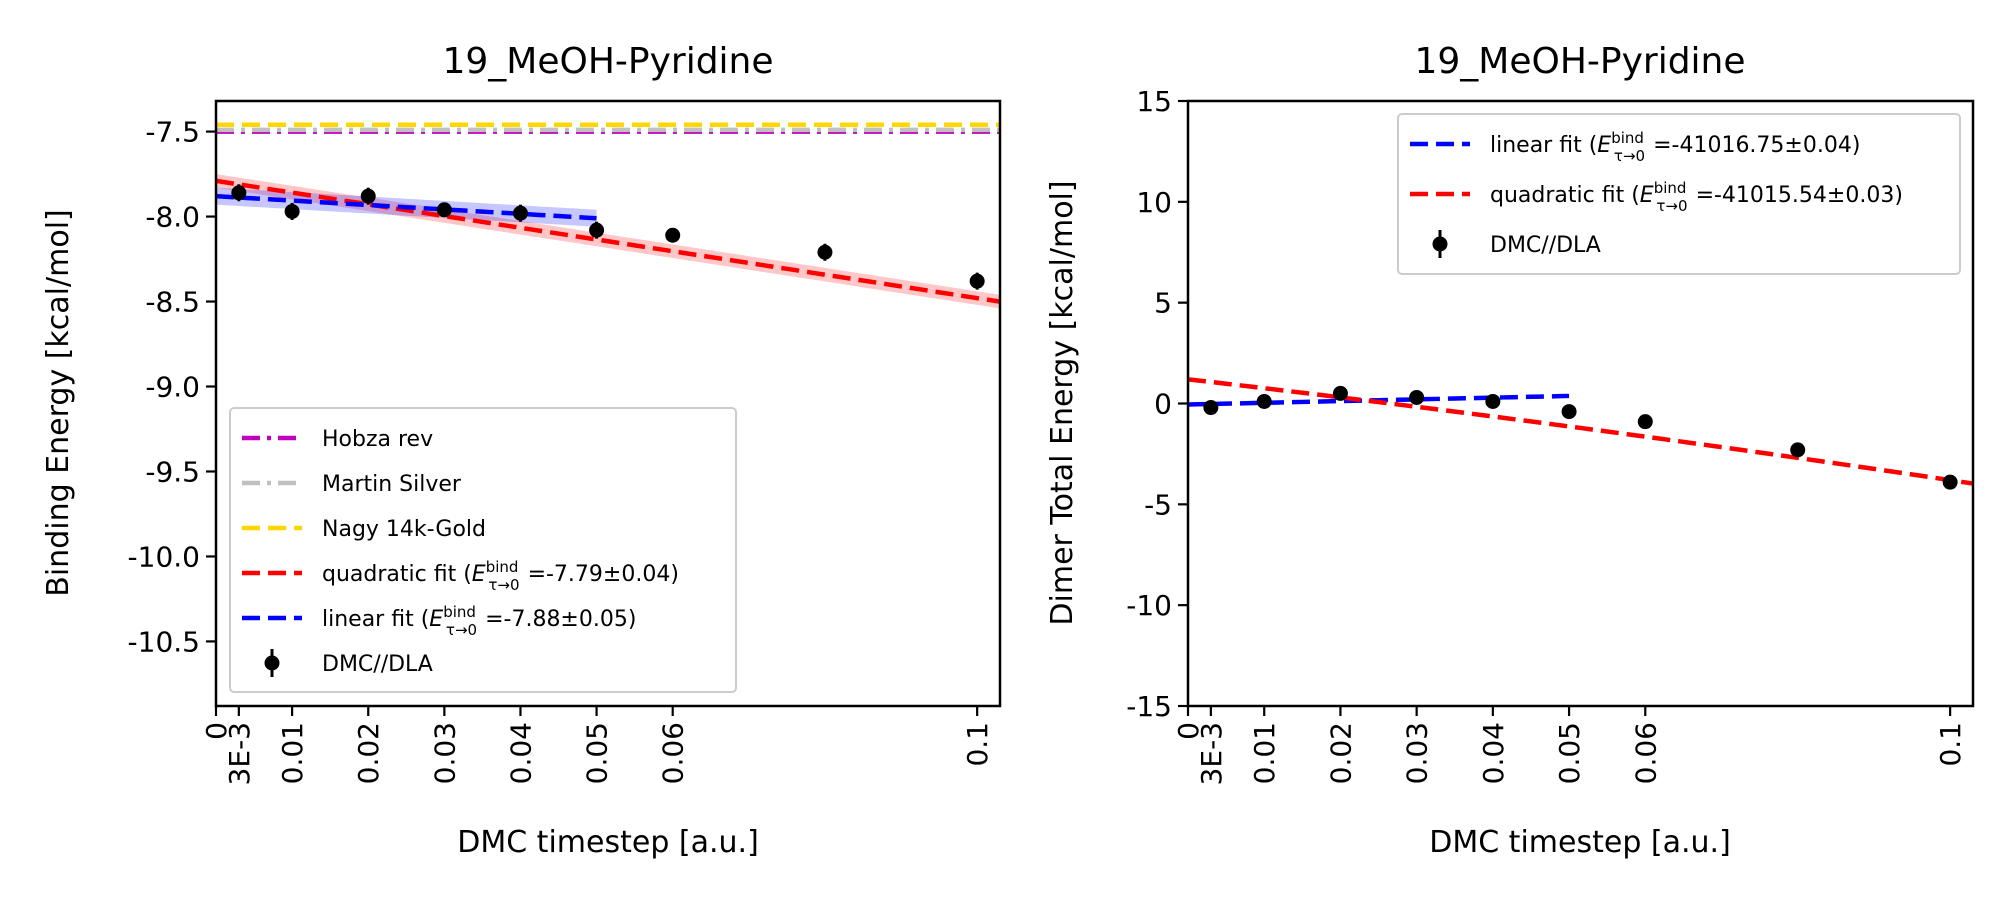 This screenshot has width=2007, height=900. Describe the element at coordinates (1580, 842) in the screenshot. I see `right-x-axis-label: DMC timestep [a.u.]` at that location.